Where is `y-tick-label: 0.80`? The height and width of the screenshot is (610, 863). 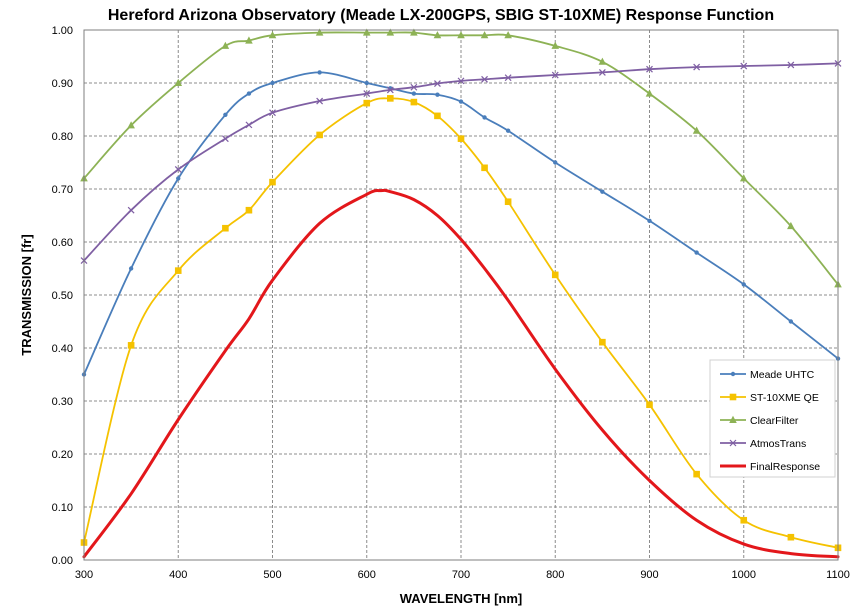
y-tick-label: 0.80 is located at coordinates (62, 137).